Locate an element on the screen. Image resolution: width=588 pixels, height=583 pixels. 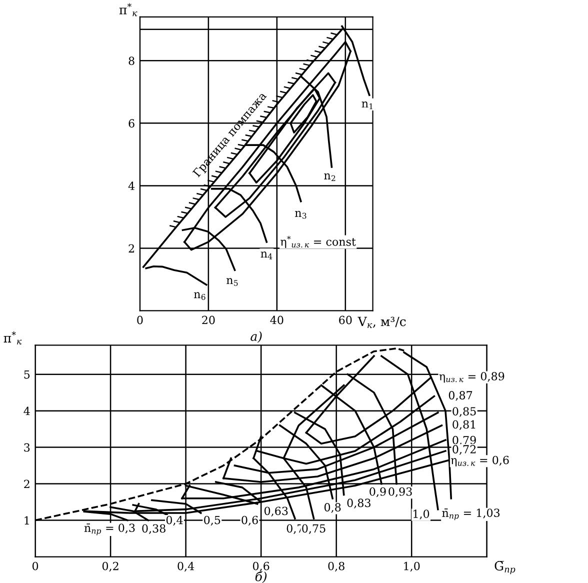
y-tick-label: 6 is located at coordinates (131, 123).